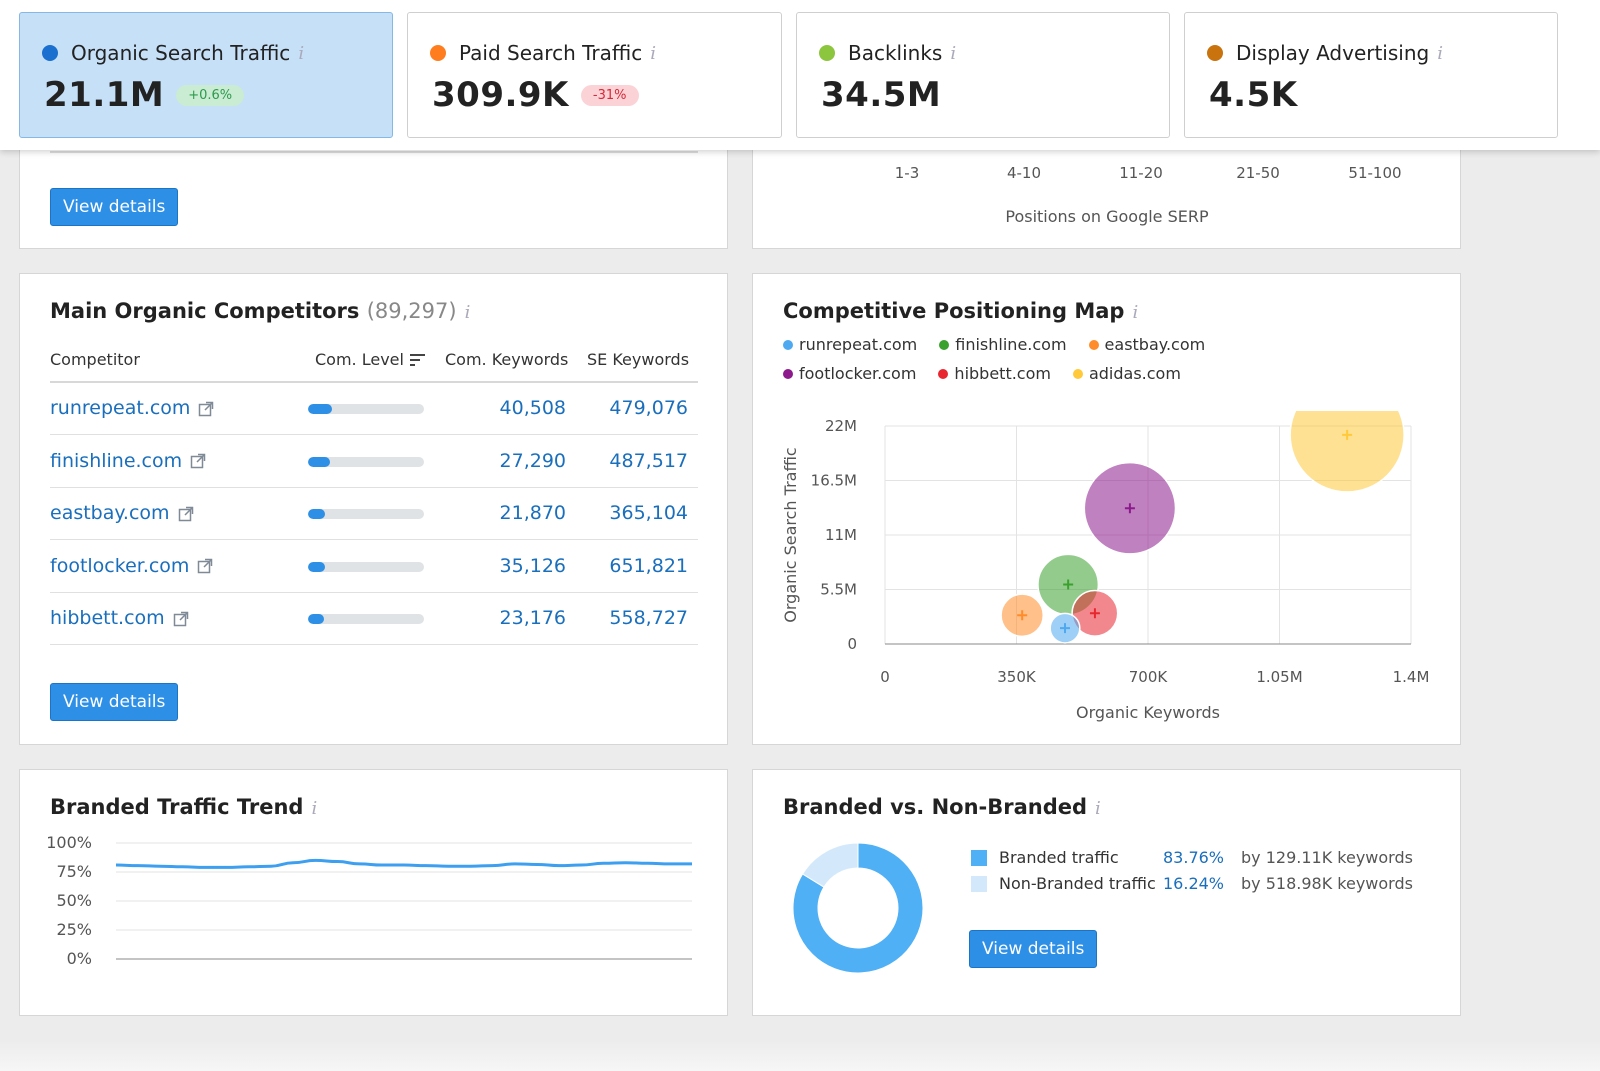  I want to click on legend-item-runrepeat: runrepeat.com, so click(850, 344).